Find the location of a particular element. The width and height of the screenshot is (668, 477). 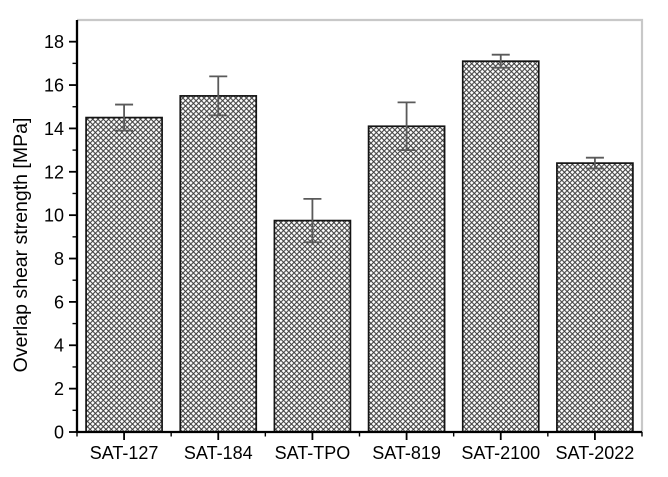

y-tick-label: 16 is located at coordinates (54, 86).